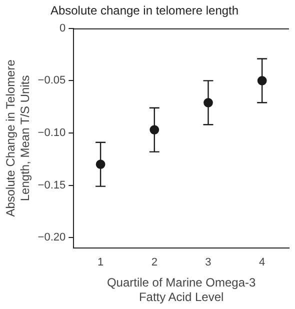 The width and height of the screenshot is (295, 309). Describe the element at coordinates (181, 290) in the screenshot. I see `x-axis-title: Quartile of Marine Omega-3 Fatty Acid Level` at that location.